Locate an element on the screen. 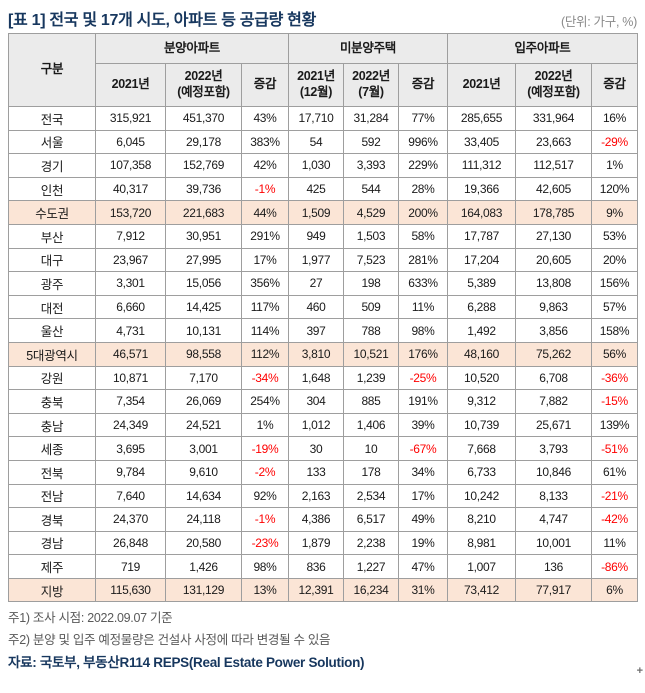  cell: 291% is located at coordinates (265, 236).